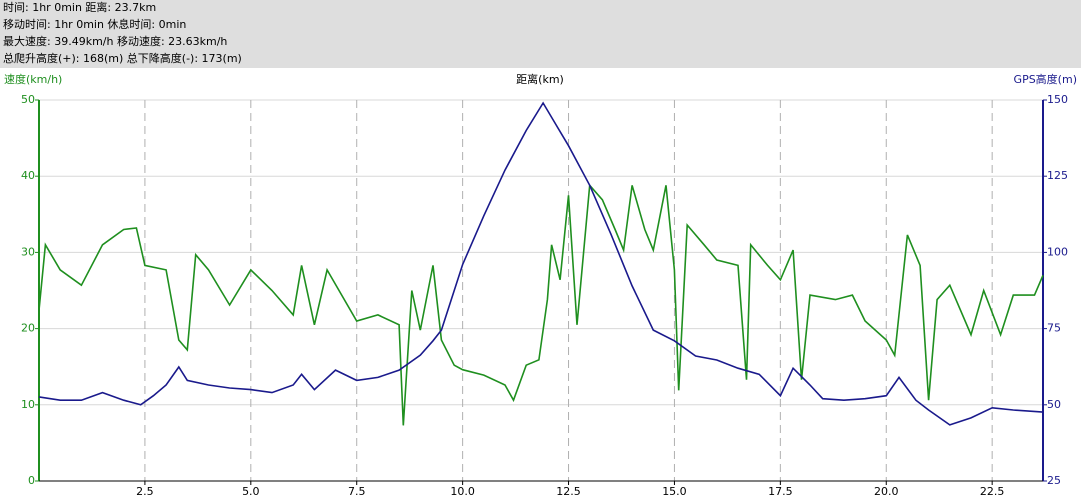 The height and width of the screenshot is (504, 1081). I want to click on summary-line: 总爬升高度(+): 168(m) 总下降高度(-): 173(m), so click(122, 58).